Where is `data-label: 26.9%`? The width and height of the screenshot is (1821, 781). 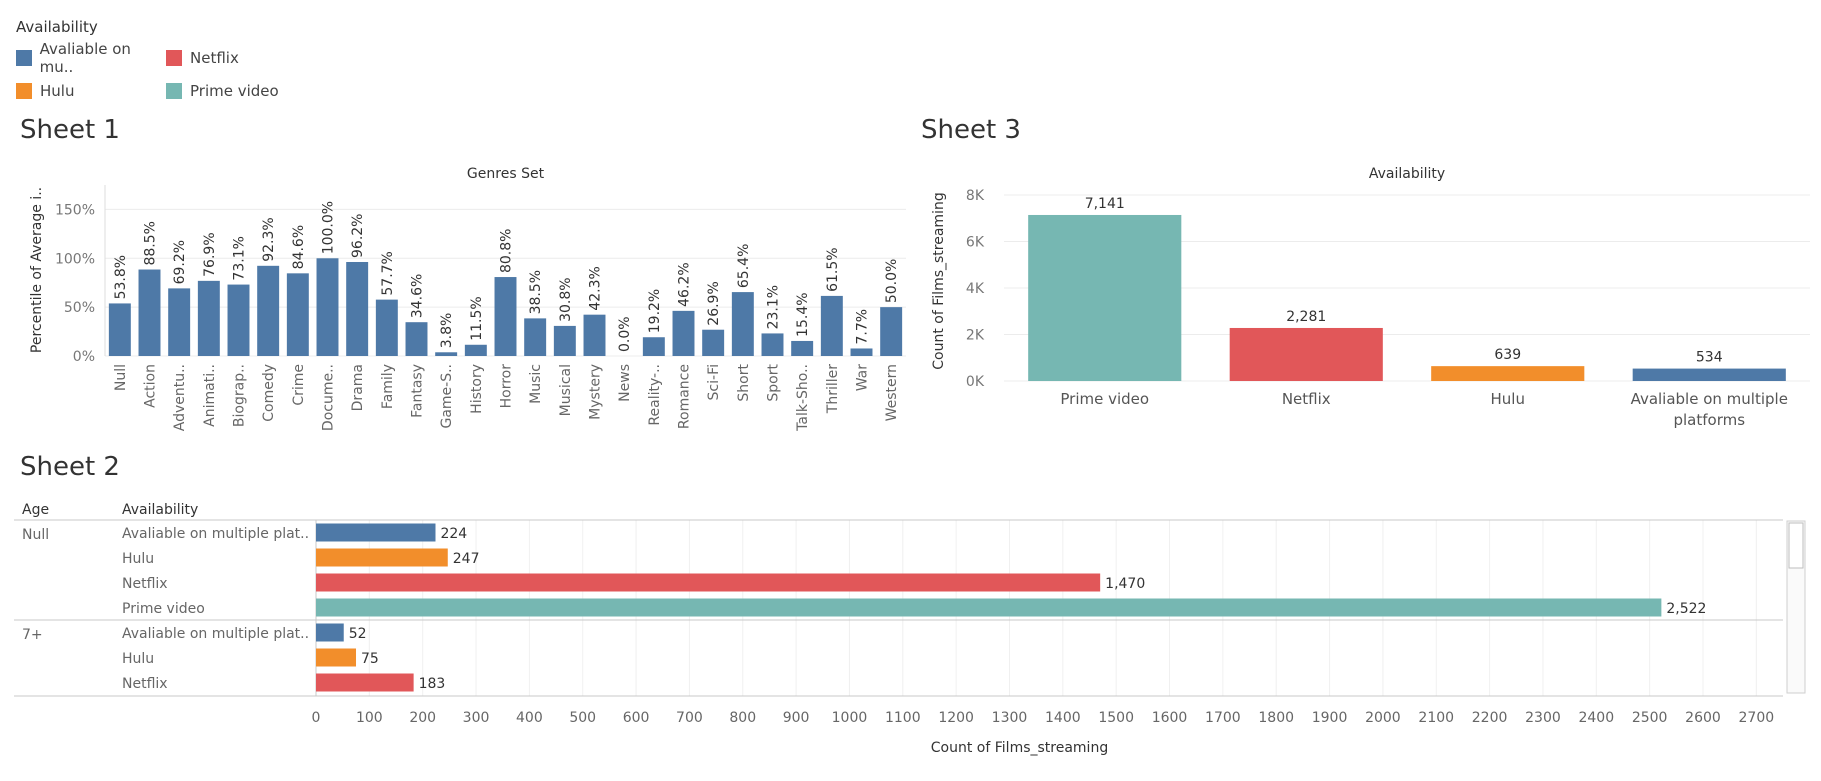 data-label: 26.9% is located at coordinates (714, 303).